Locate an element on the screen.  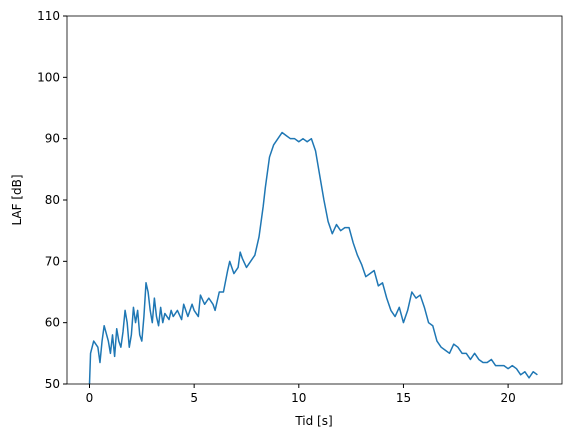
x-tick-label: 15 is located at coordinates (403, 398).